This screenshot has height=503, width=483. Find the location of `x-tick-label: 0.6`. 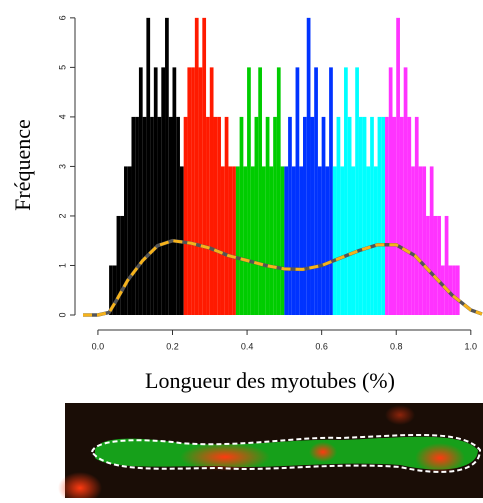

x-tick-label: 0.6 is located at coordinates (321, 346).